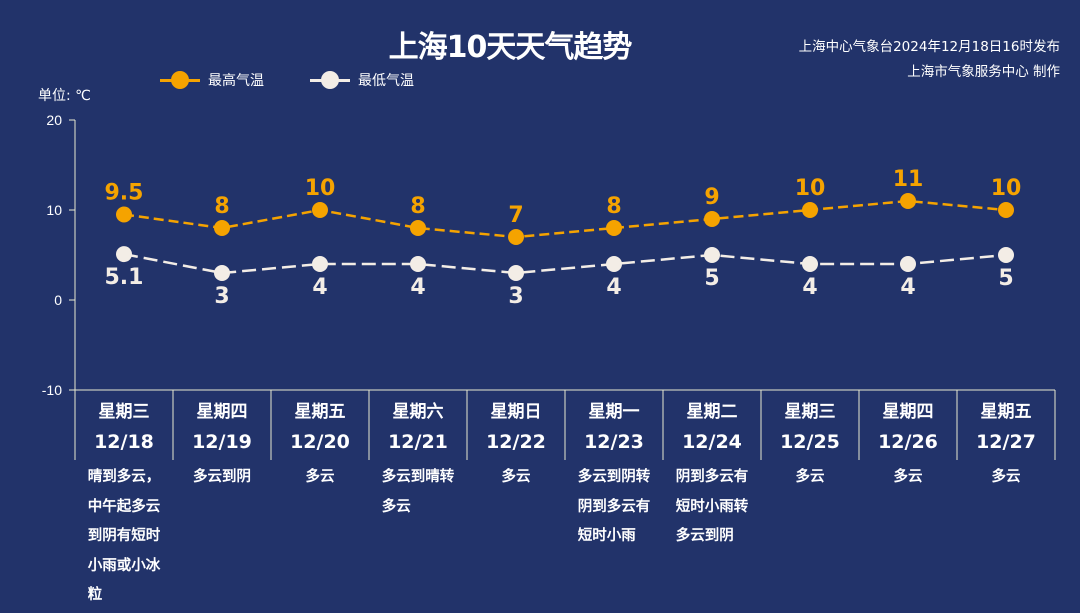 The image size is (1080, 613). What do you see at coordinates (516, 412) in the screenshot?
I see `weekday-label: 星期日` at bounding box center [516, 412].